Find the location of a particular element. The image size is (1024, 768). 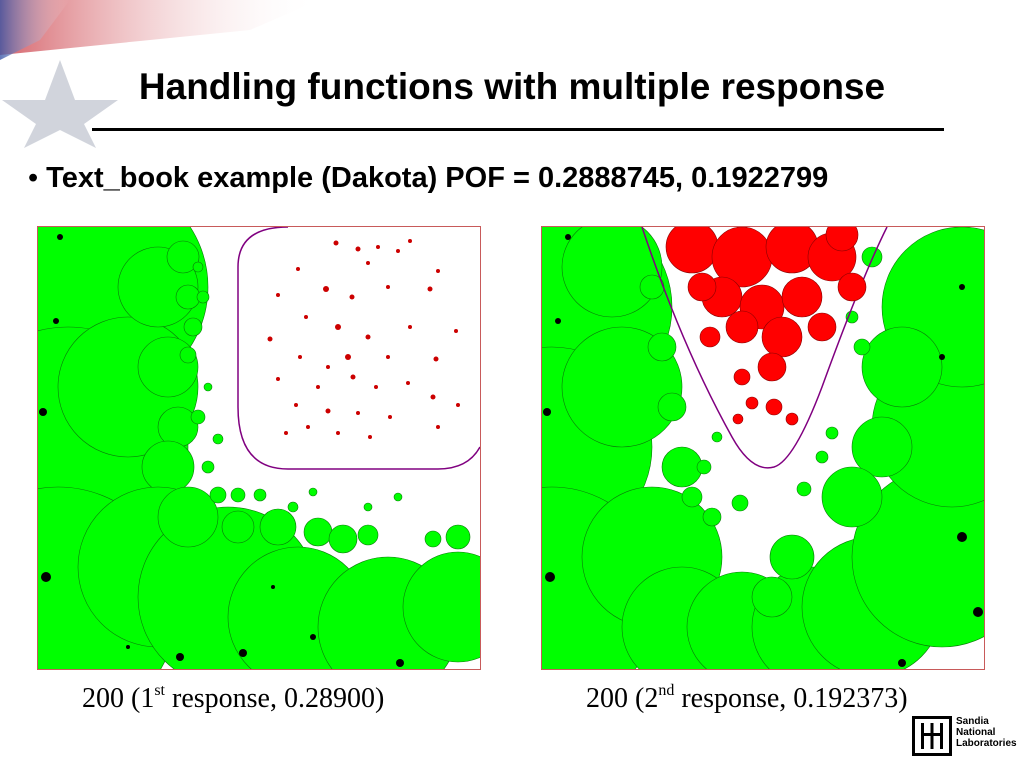

sandia-logo: Sandia National Laboratories is located at coordinates (968, 742).